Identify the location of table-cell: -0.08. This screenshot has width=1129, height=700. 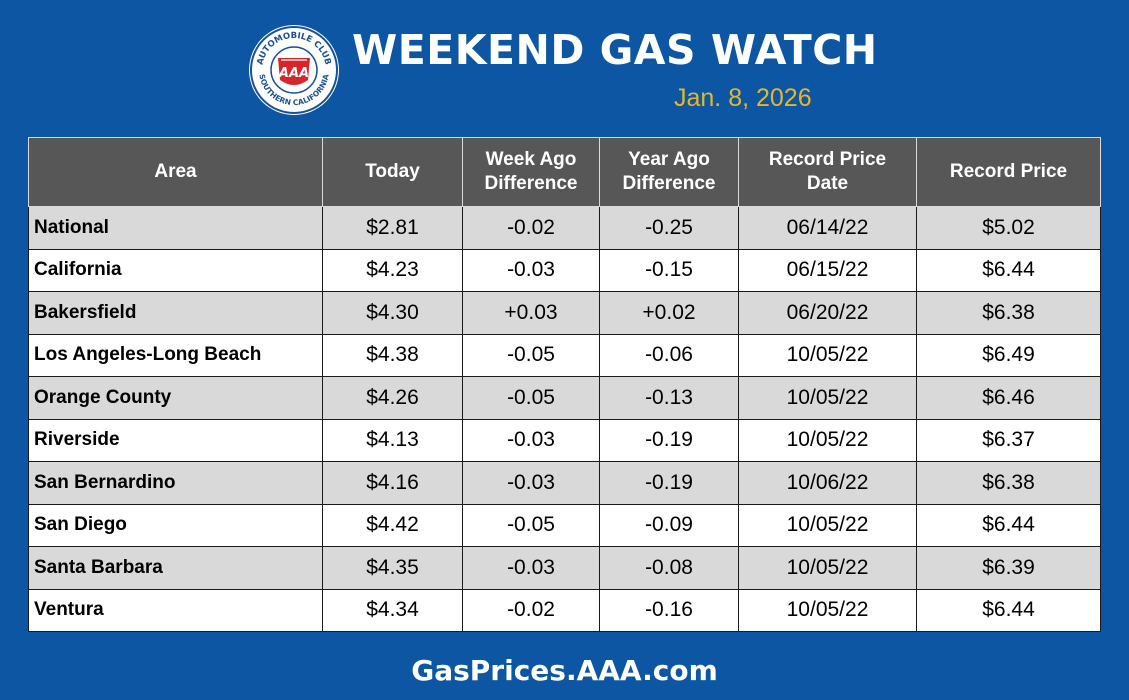
(669, 568).